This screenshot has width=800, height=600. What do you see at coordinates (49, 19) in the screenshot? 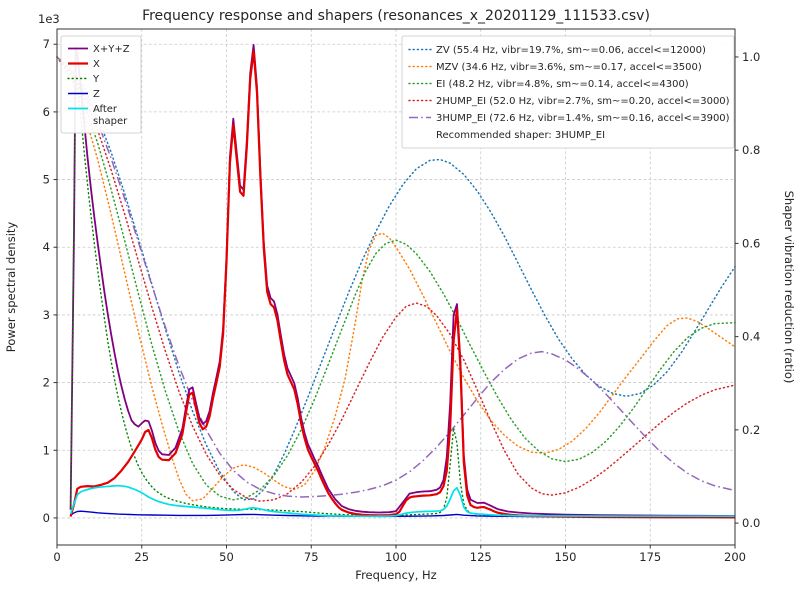
I see `y-left-offset-label: 1e3` at bounding box center [49, 19].